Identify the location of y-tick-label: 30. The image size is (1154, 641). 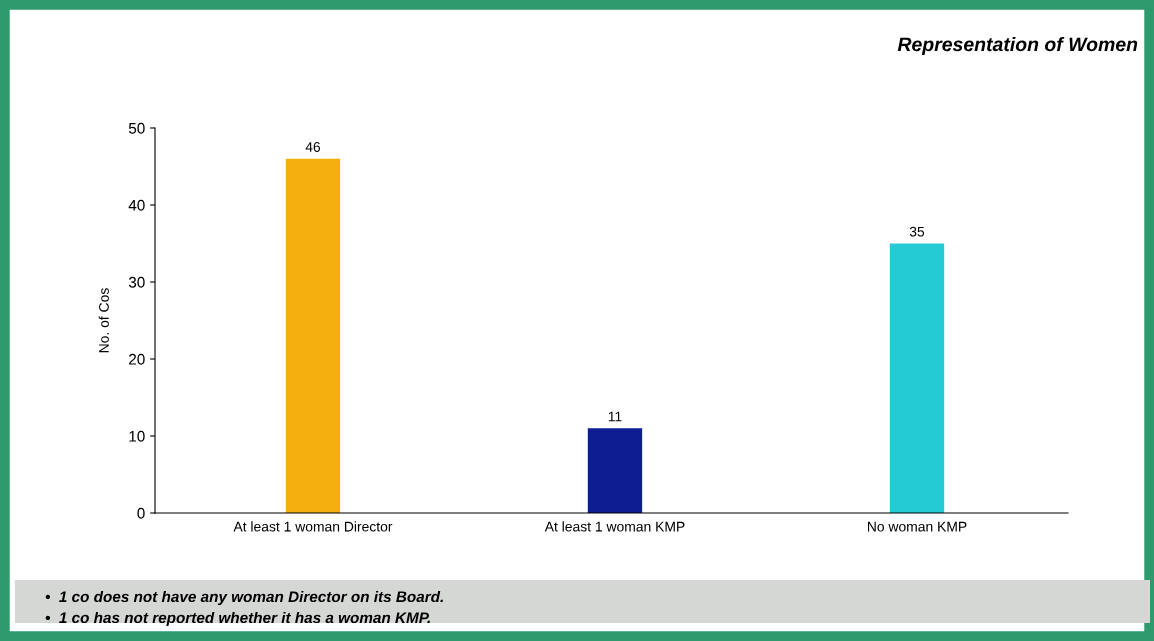
(136, 282).